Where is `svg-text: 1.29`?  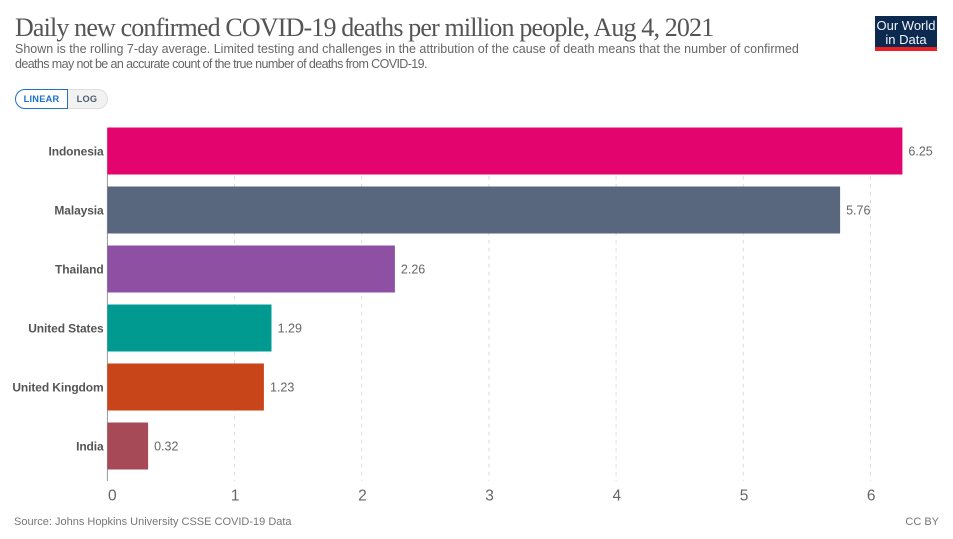 svg-text: 1.29 is located at coordinates (290, 328).